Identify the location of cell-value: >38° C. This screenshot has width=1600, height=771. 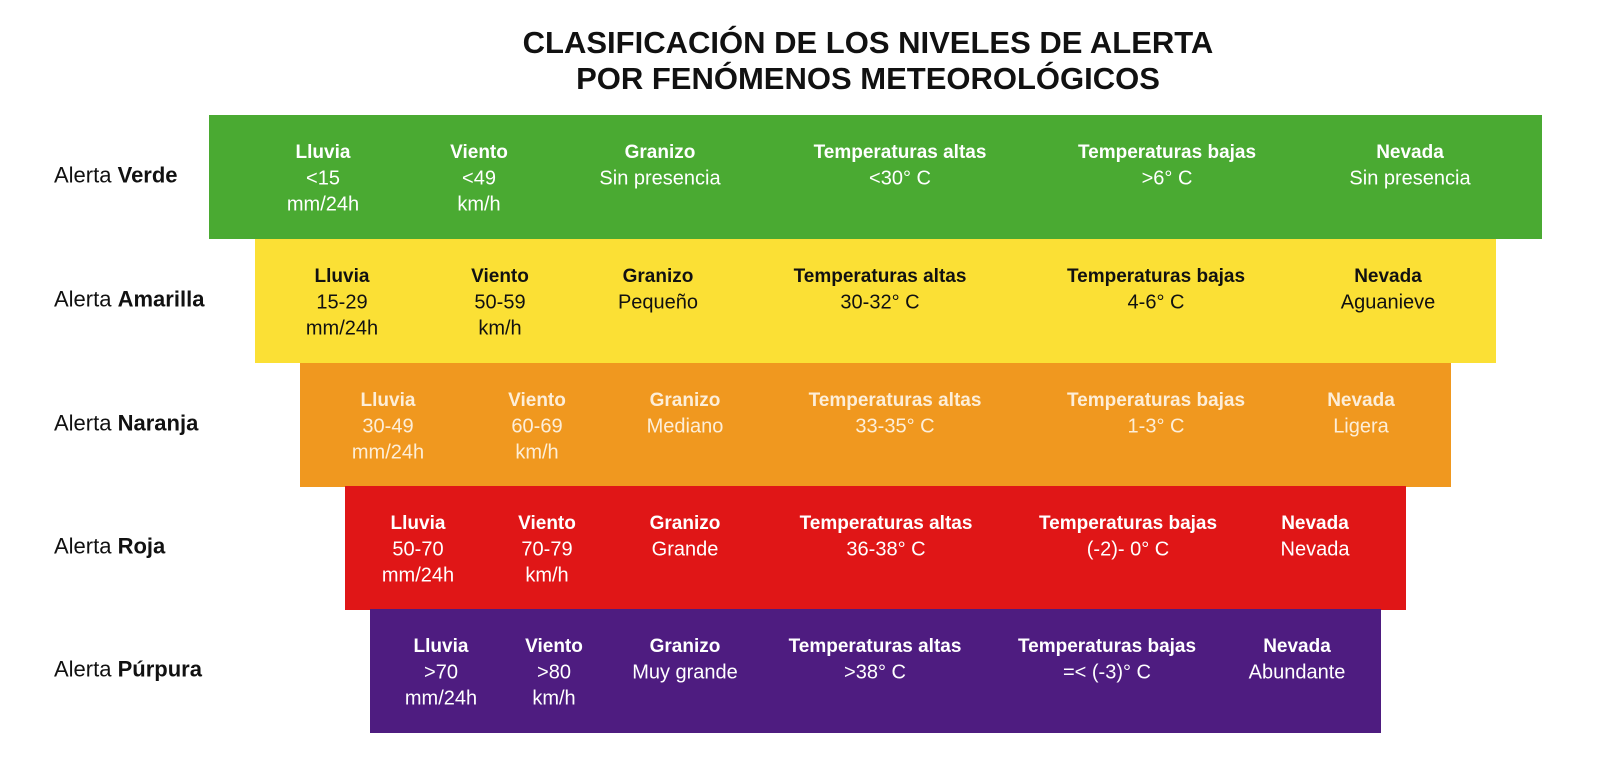
(875, 672).